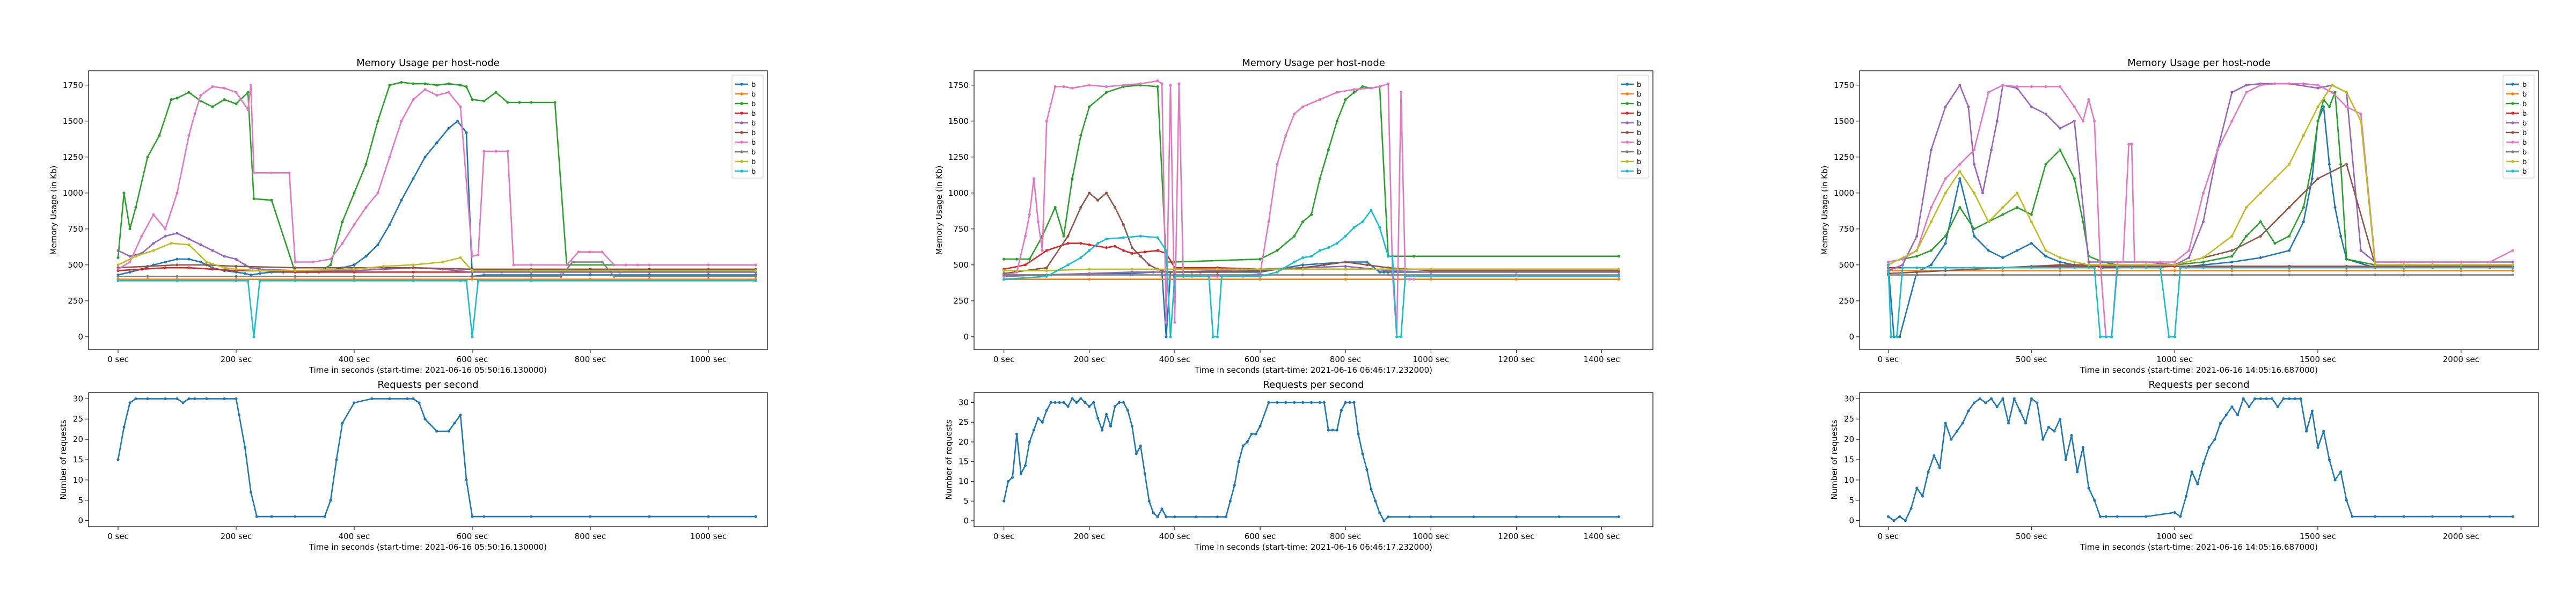 This screenshot has width=2576, height=590. Describe the element at coordinates (354, 359) in the screenshot. I see `x-tick-label: 400 sec` at that location.